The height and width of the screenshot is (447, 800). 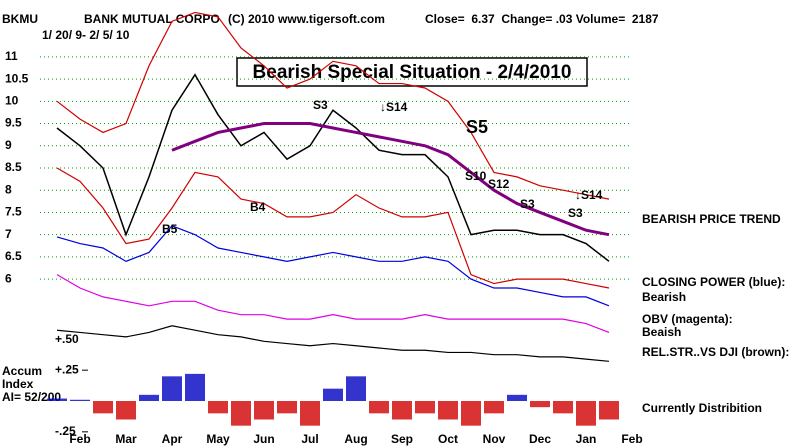 I want to click on rel-str-label: +.50, so click(x=67, y=339).